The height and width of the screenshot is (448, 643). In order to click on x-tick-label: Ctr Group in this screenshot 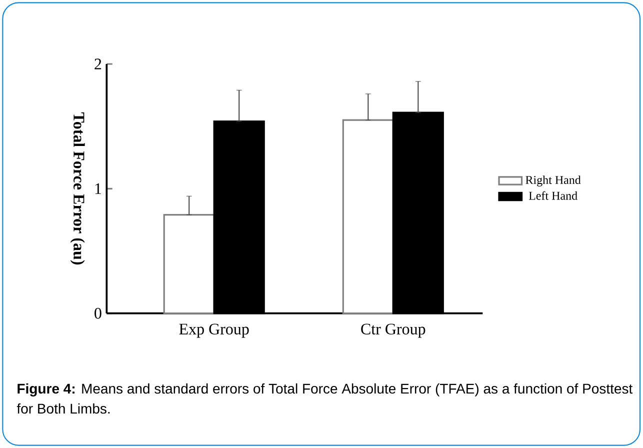, I will do `click(393, 331)`.